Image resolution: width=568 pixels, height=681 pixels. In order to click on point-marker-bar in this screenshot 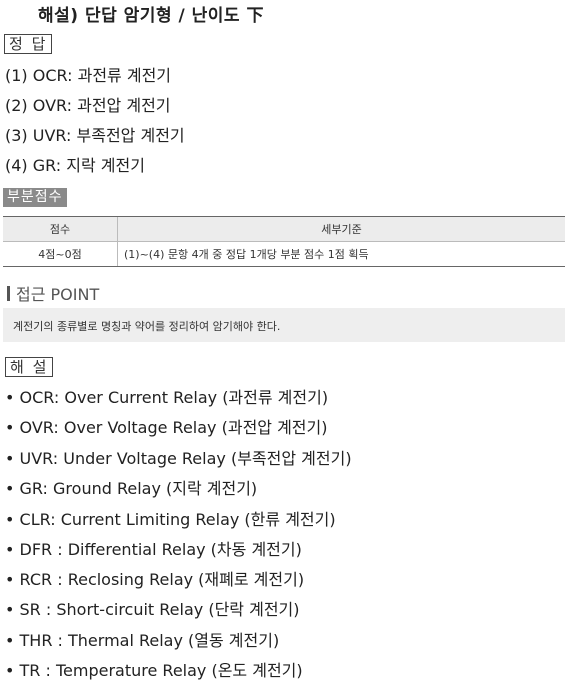, I will do `click(8, 293)`.